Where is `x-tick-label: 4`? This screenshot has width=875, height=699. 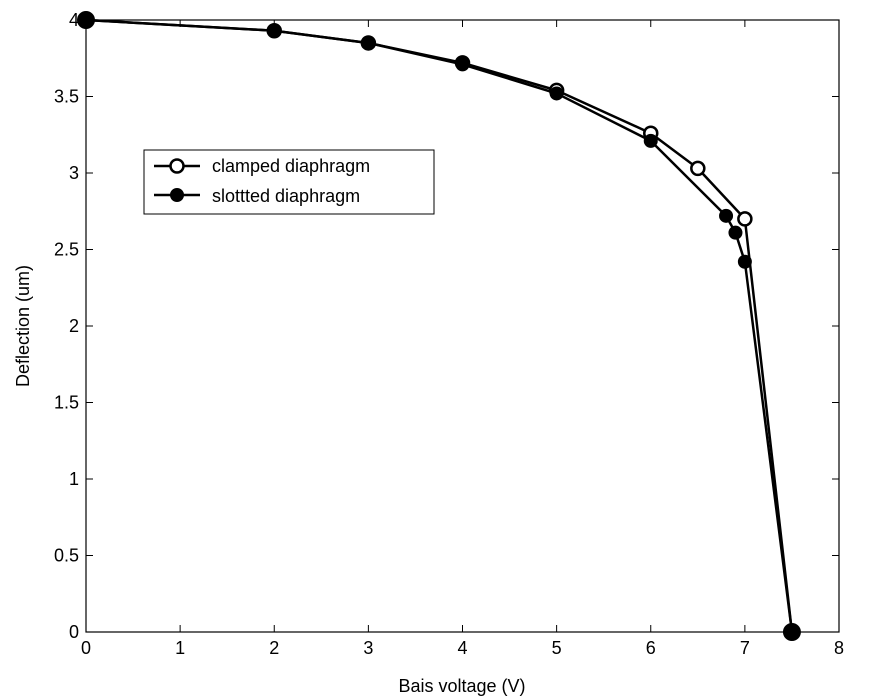
x-tick-label: 4 is located at coordinates (462, 648).